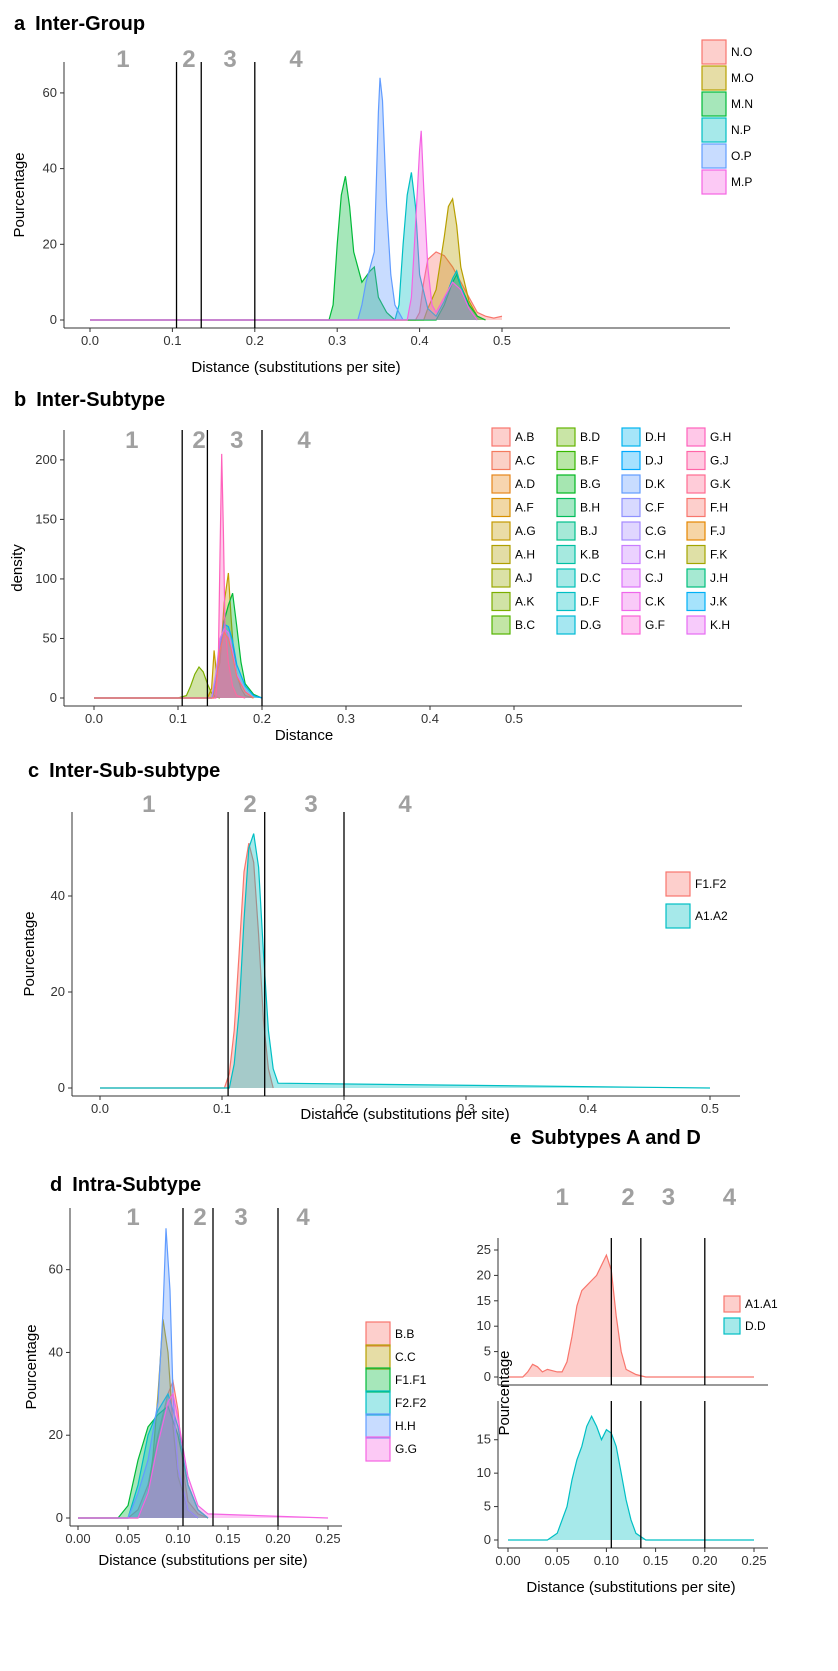  What do you see at coordinates (46, 518) in the screenshot?
I see `y-tick-label: 150` at bounding box center [46, 518].